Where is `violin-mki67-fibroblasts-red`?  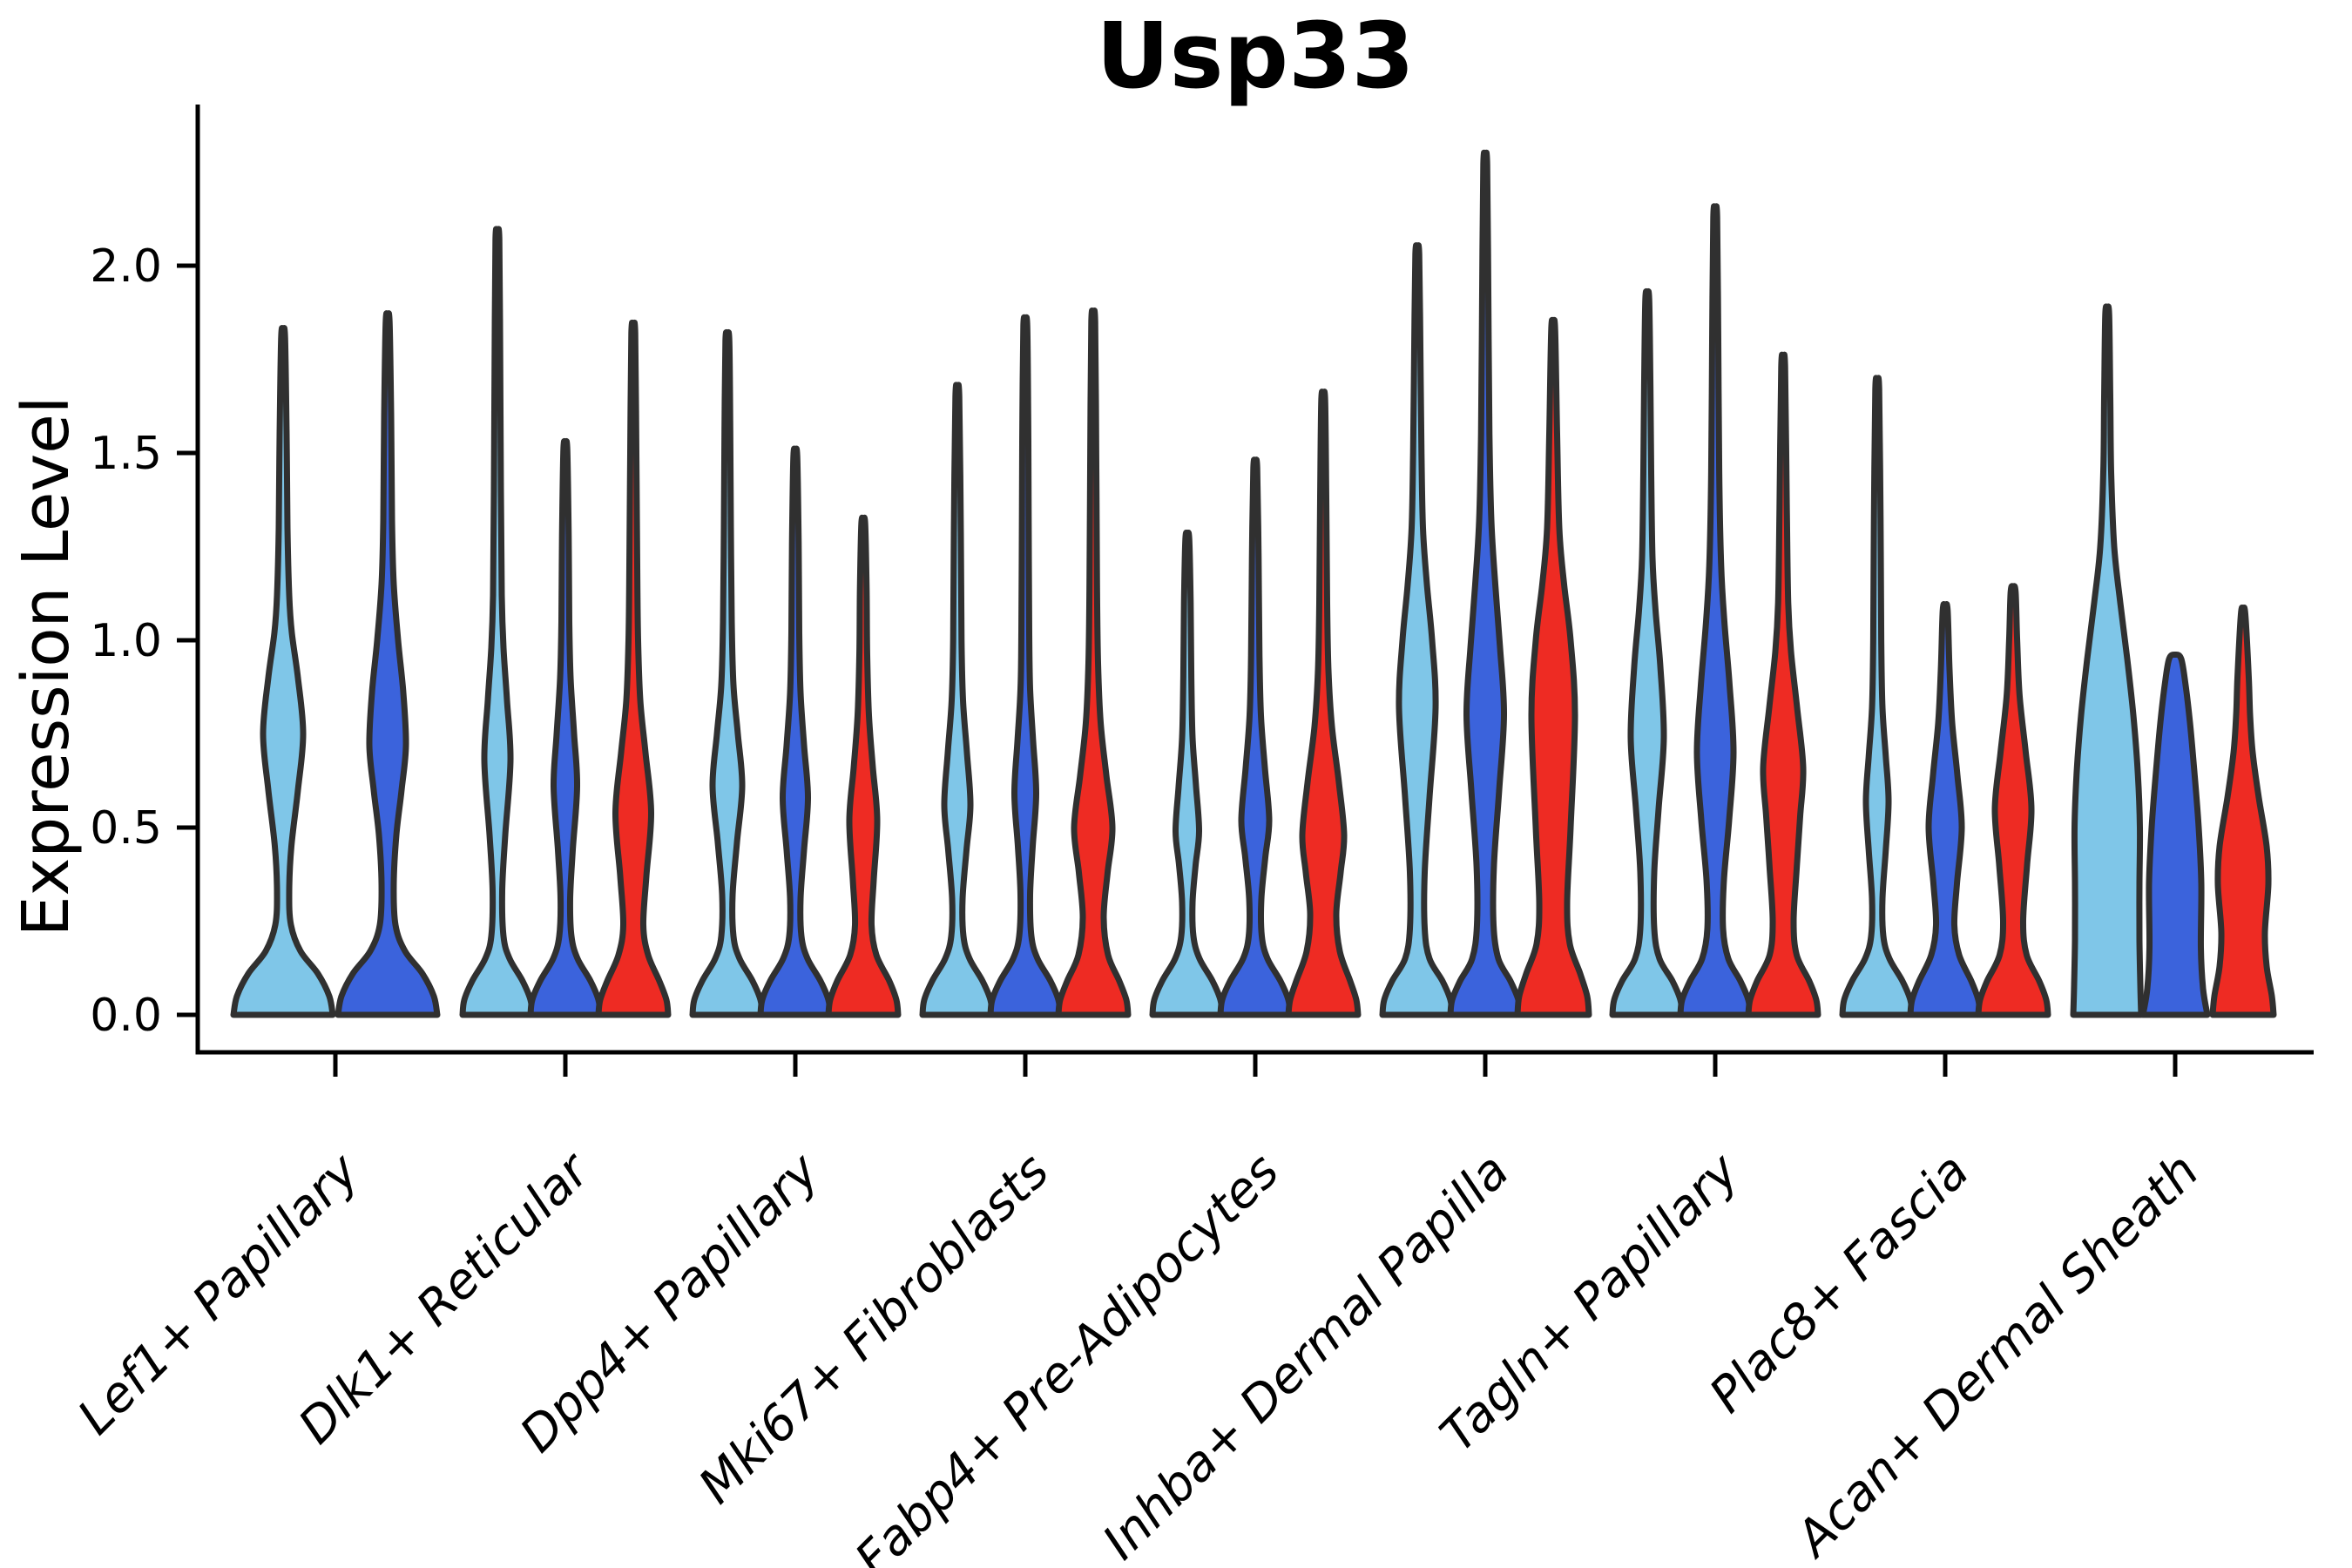 violin-mki67-fibroblasts-red is located at coordinates (1093, 663).